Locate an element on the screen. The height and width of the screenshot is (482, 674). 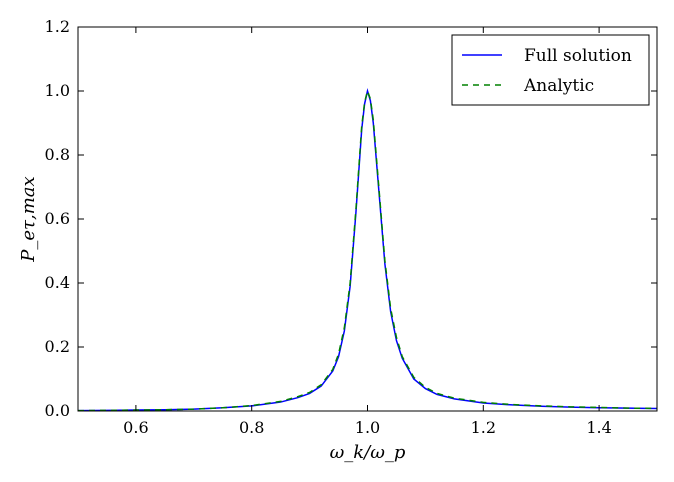
x-tick-label: 1.4 is located at coordinates (598, 427).